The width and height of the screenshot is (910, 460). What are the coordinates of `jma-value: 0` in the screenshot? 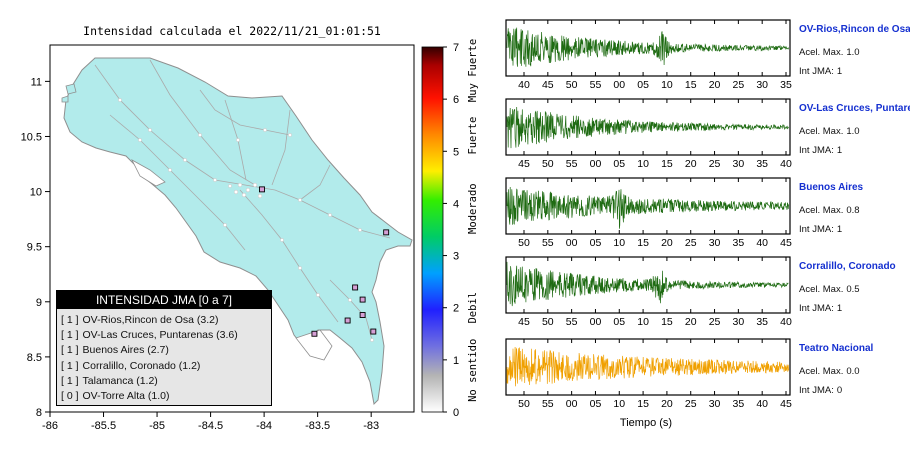 It's located at (839, 390).